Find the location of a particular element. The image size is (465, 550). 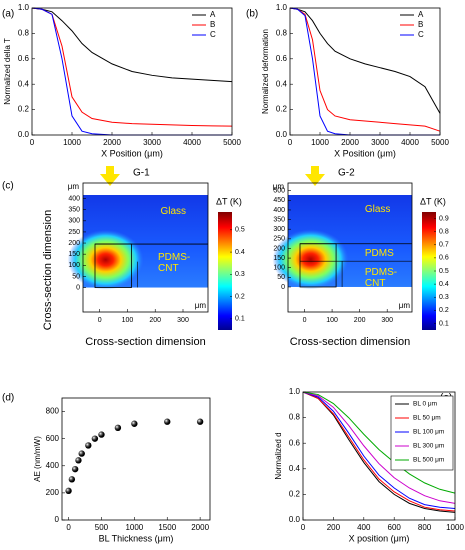

y-tick-label: 100 is located at coordinates (279, 268).